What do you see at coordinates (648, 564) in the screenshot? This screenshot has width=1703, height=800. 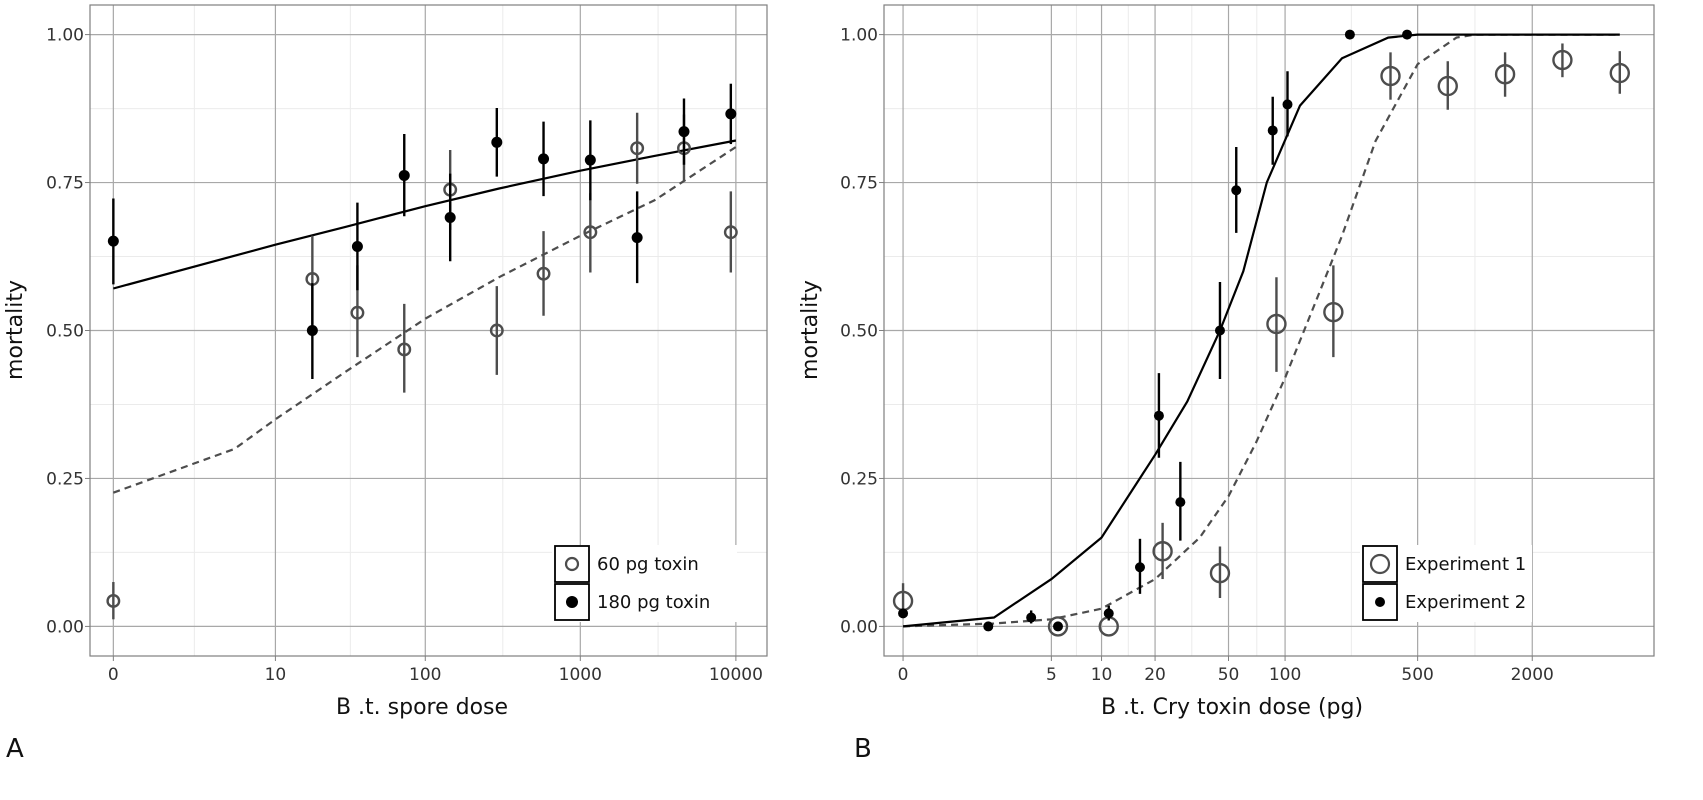 I see `legend-label: 60 pg toxin` at bounding box center [648, 564].